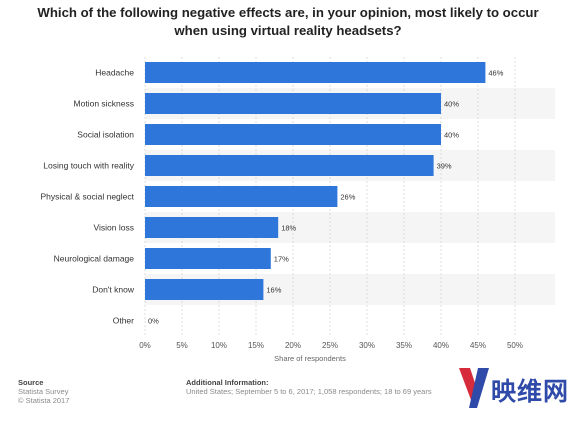 This screenshot has height=428, width=576. Describe the element at coordinates (404, 345) in the screenshot. I see `x-tick-label: 35%` at that location.